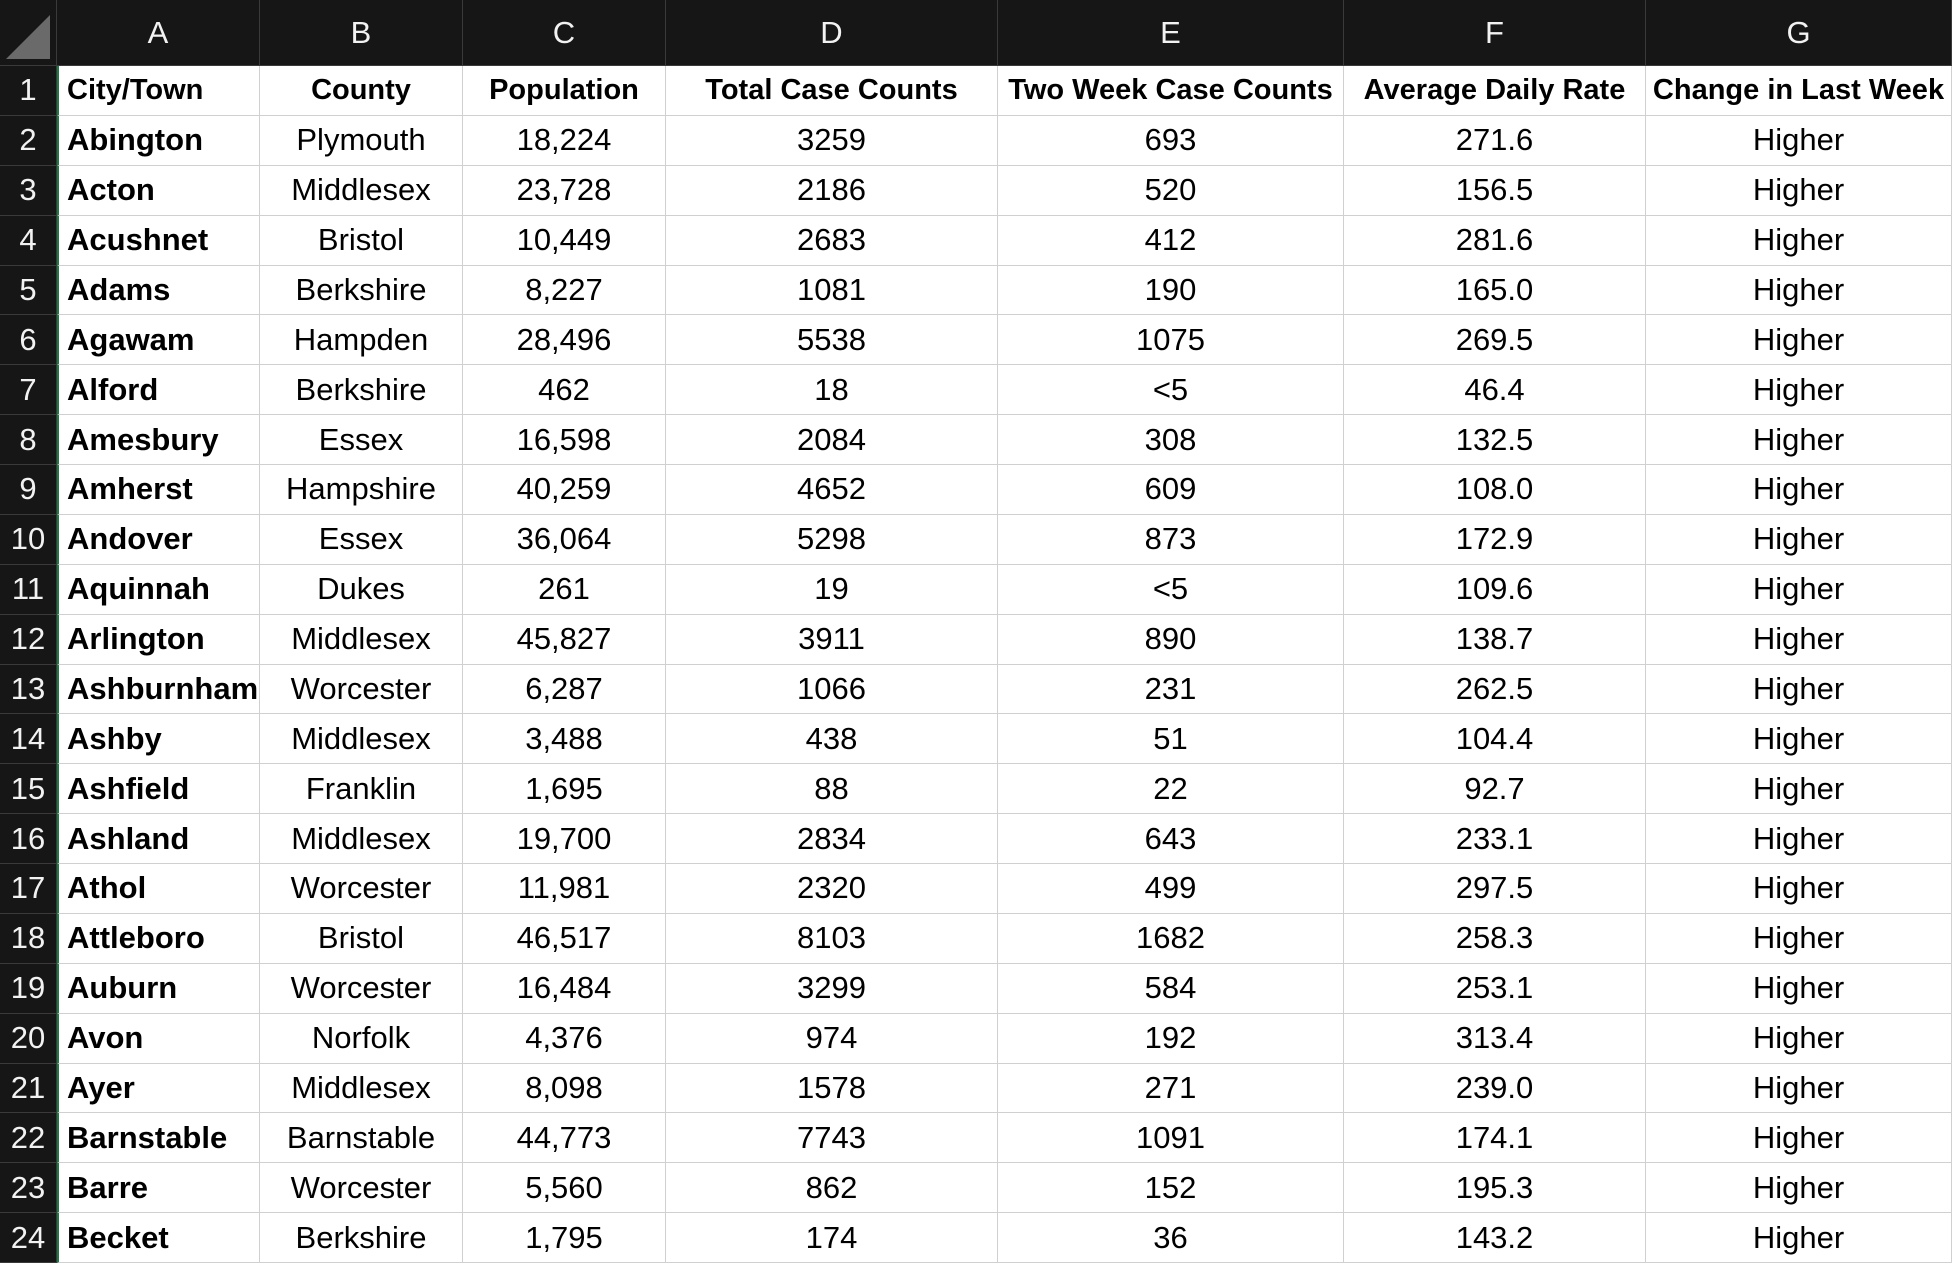 This screenshot has height=1263, width=1952. Describe the element at coordinates (1171, 1088) in the screenshot. I see `table-cell: 271` at that location.